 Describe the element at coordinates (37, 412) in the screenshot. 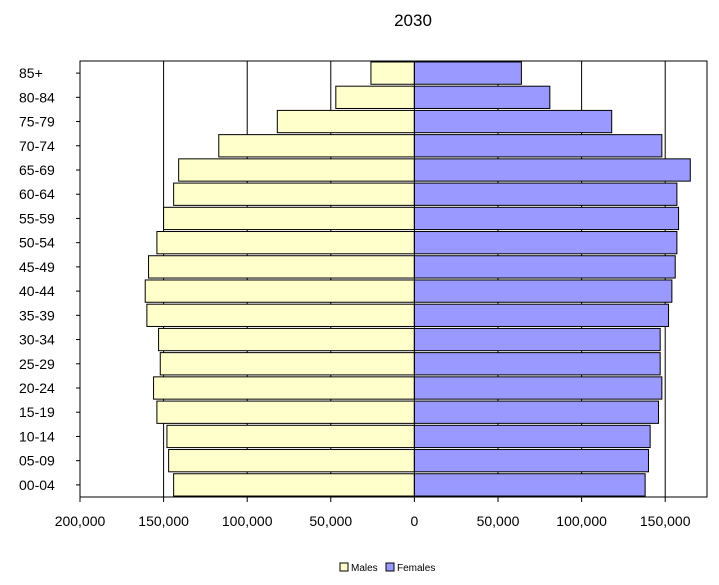

I see `y-tick-label: 15-19` at that location.